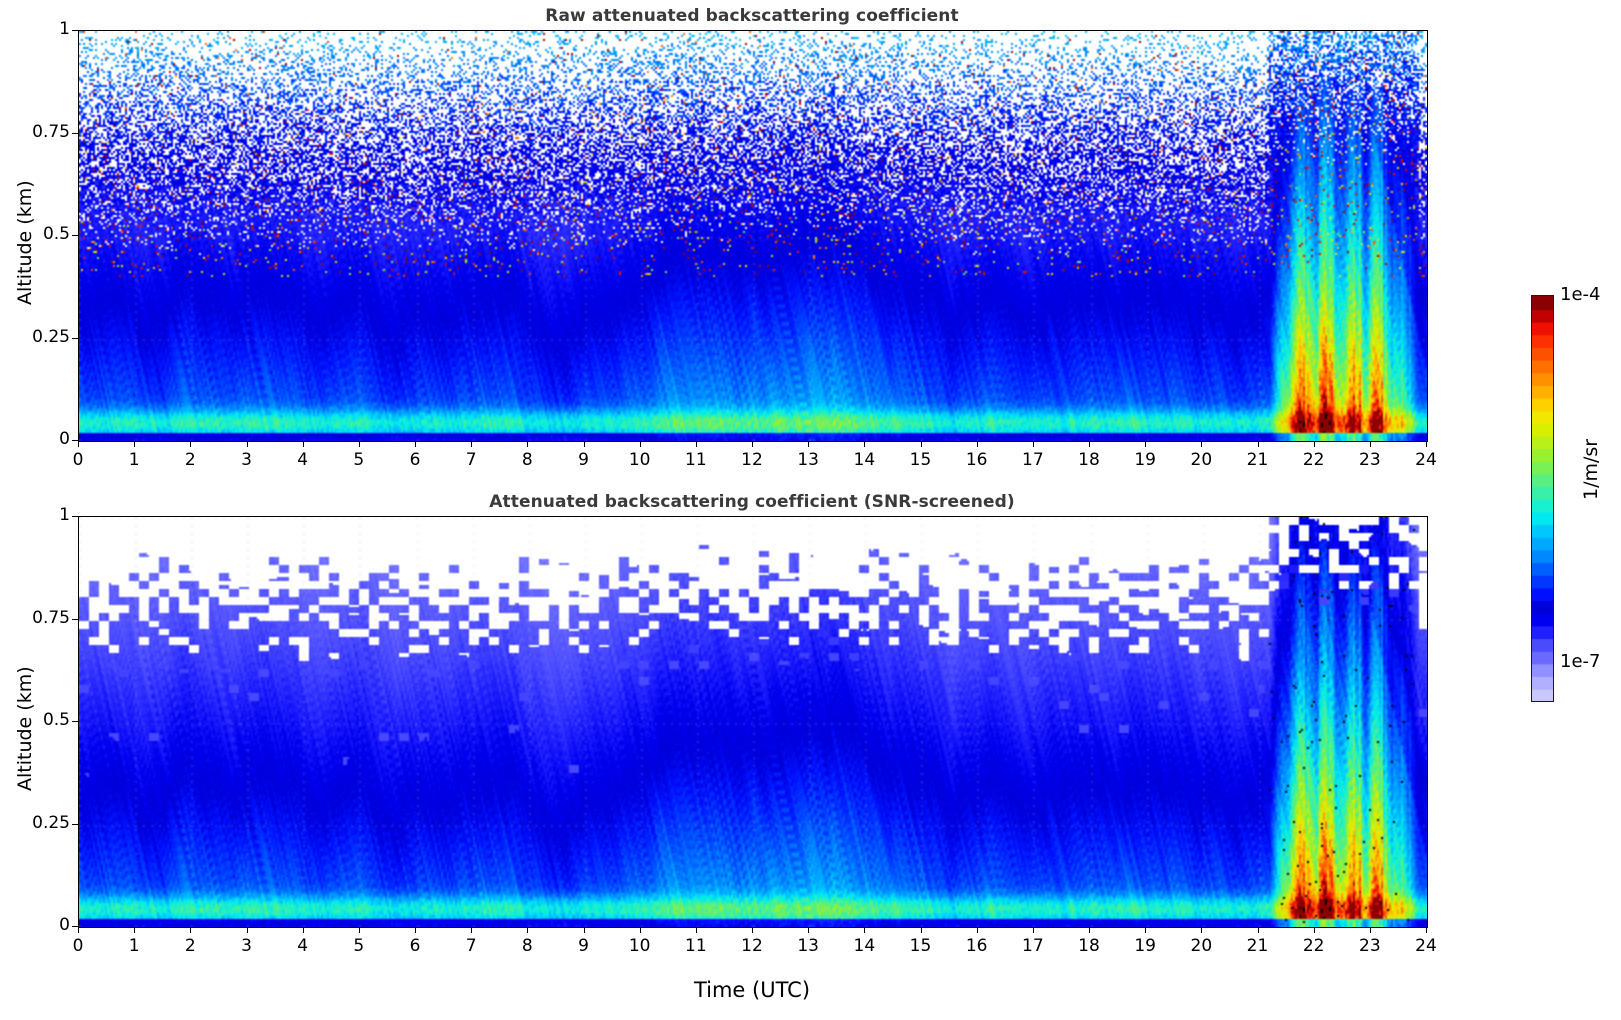 Image resolution: width=1621 pixels, height=1020 pixels. What do you see at coordinates (64, 515) in the screenshot?
I see `panel2-y-tick-label: 1` at bounding box center [64, 515].